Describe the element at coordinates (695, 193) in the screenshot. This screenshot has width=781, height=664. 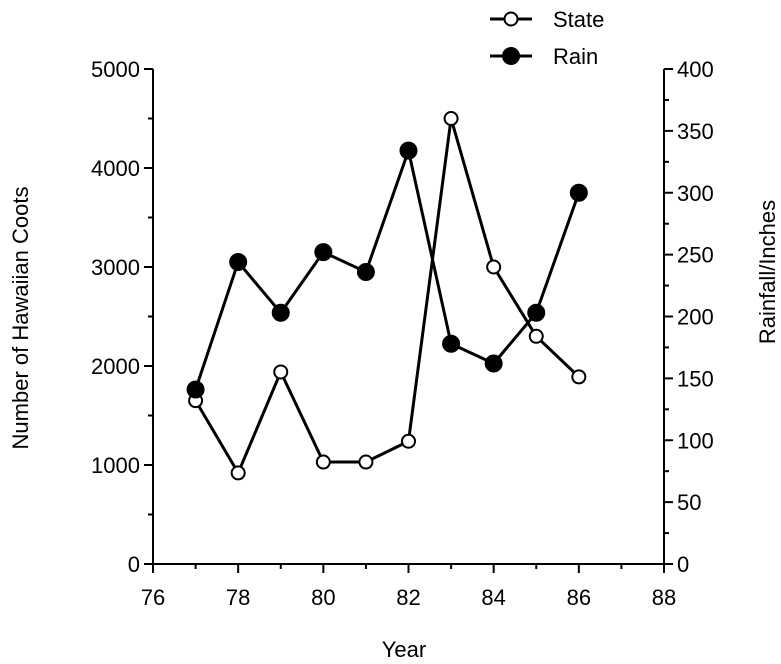
I see `y-right-tick-label: 300` at that location.